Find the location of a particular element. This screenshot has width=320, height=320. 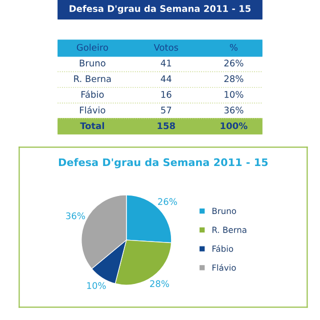

legend-label: R. Berna is located at coordinates (229, 229).